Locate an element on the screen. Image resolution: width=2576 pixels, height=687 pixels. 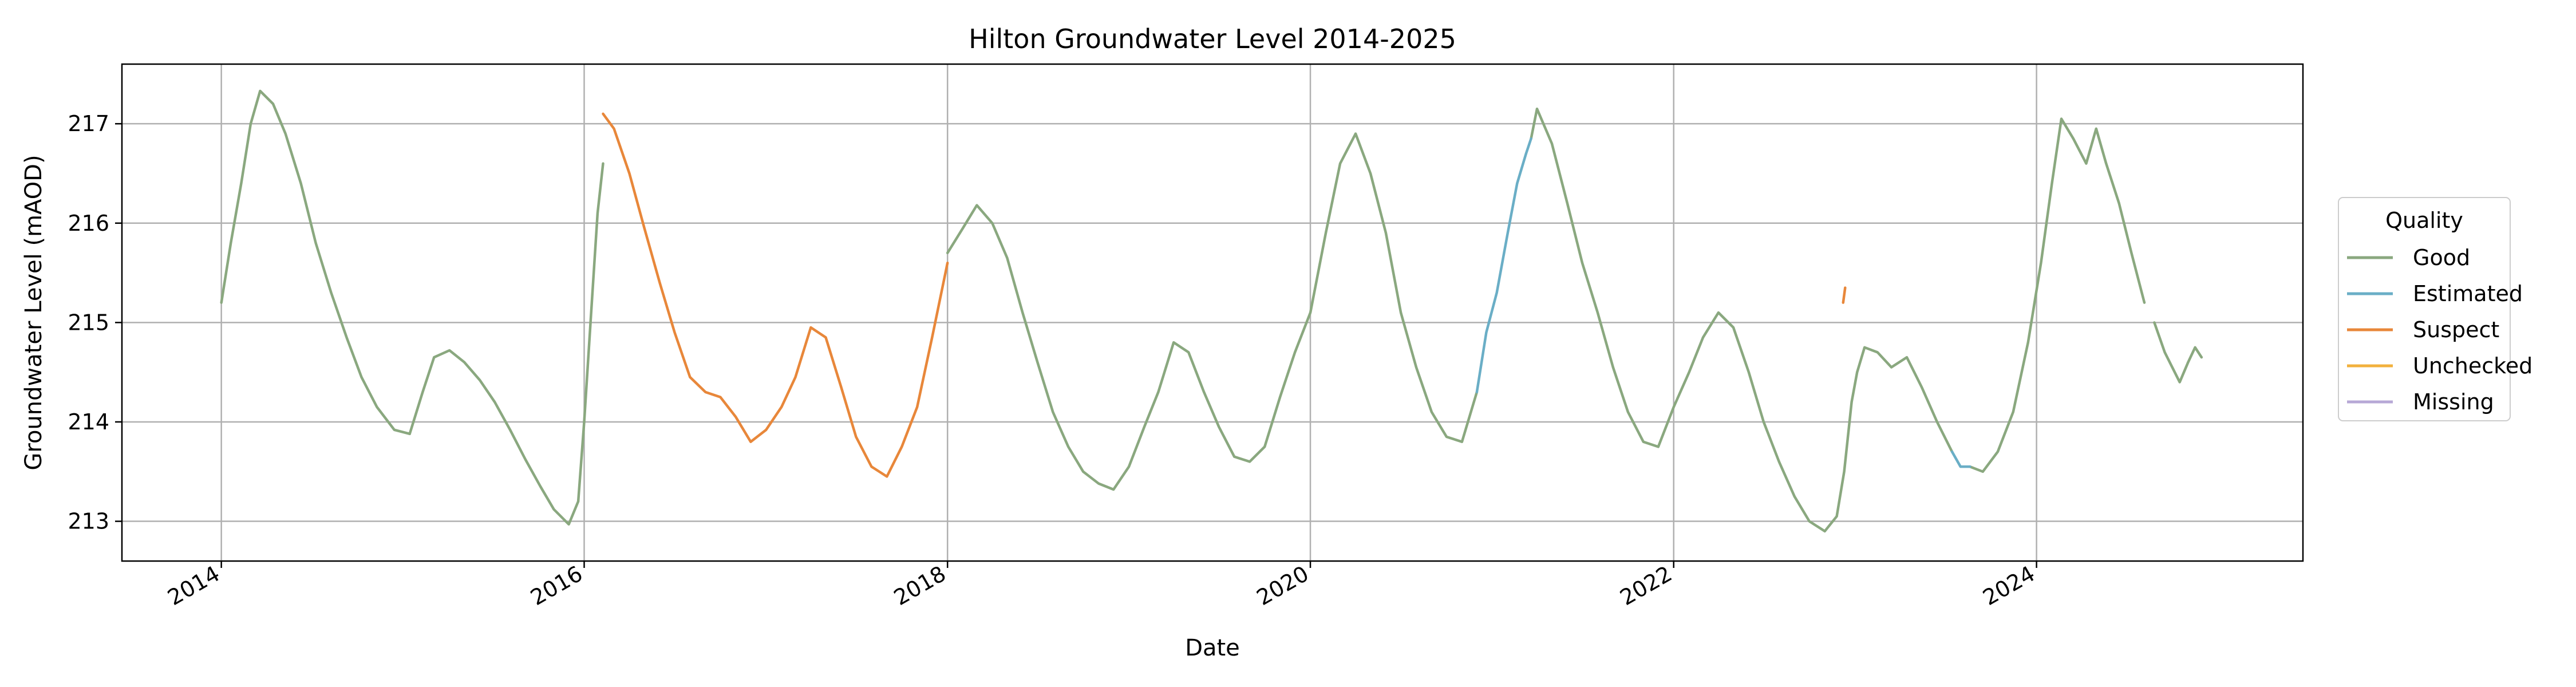
legend-label: Suspect is located at coordinates (2456, 330).